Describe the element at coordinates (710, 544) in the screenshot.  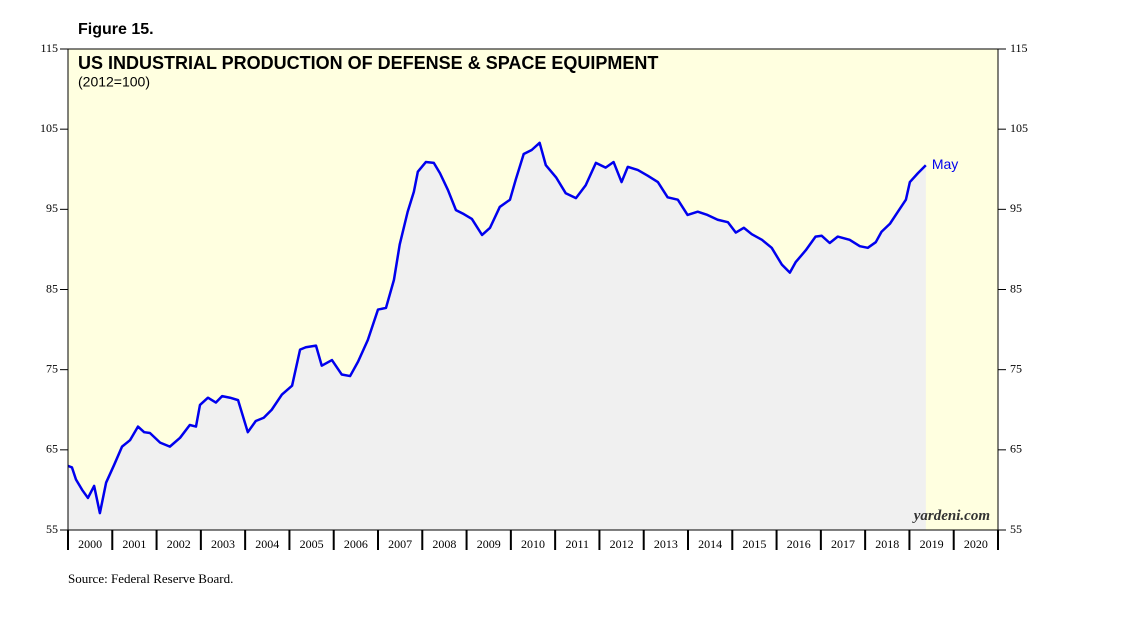
I see `x-tick-label: 2014` at that location.